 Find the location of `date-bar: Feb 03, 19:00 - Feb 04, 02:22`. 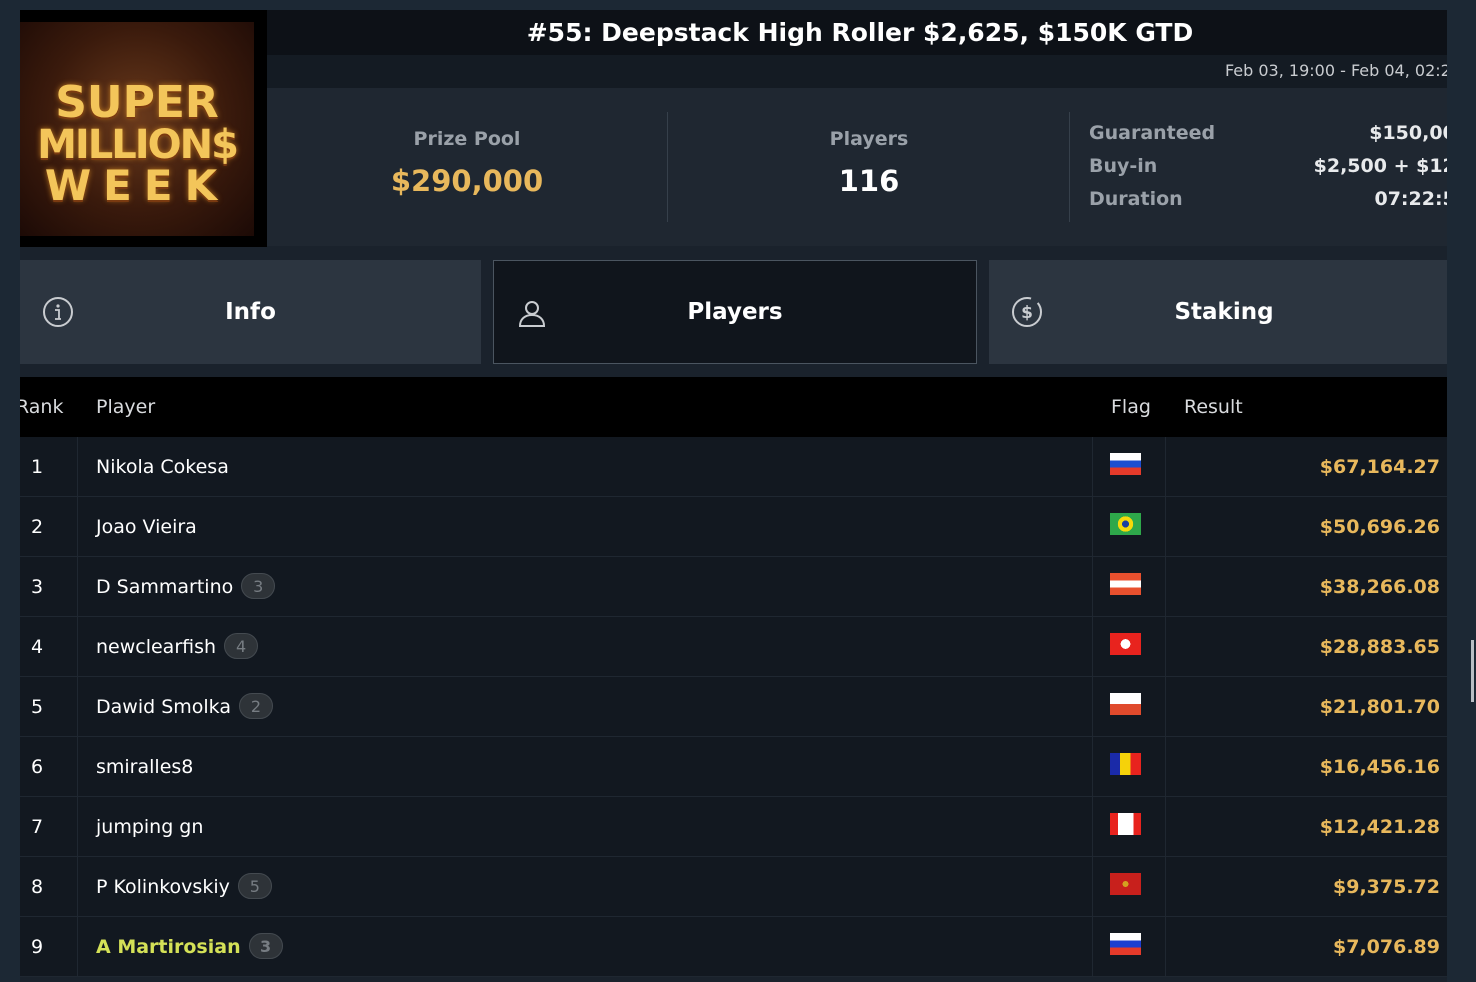

date-bar: Feb 03, 19:00 - Feb 04, 02:22 is located at coordinates (857, 71).